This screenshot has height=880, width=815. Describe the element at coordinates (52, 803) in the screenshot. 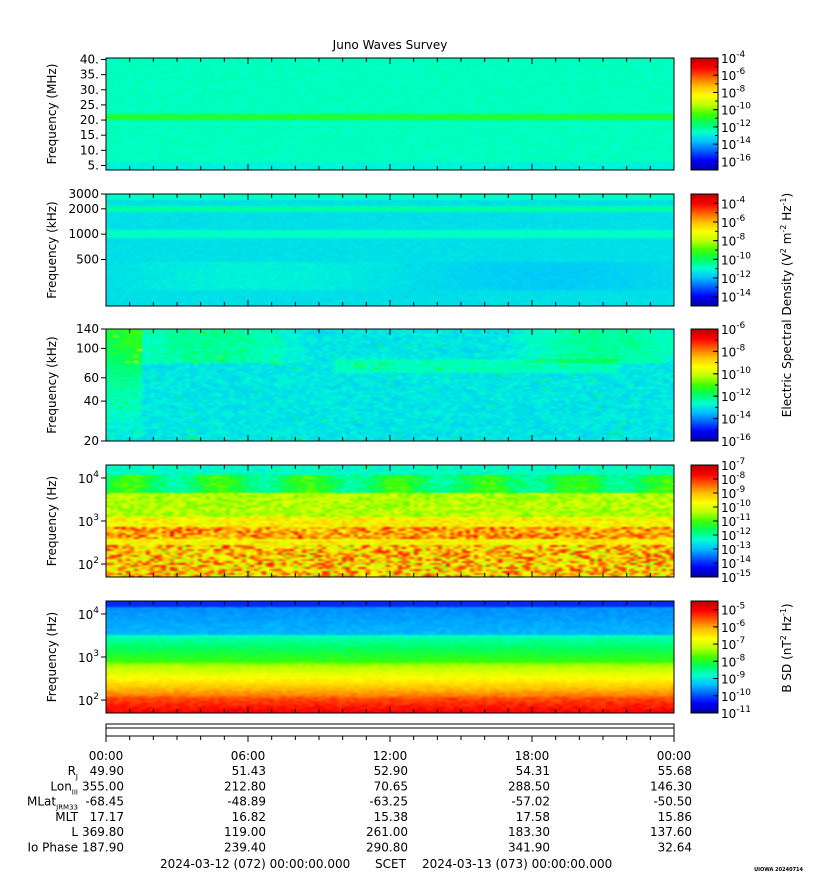

I see `ephemeris-label: MLatJRM33` at that location.